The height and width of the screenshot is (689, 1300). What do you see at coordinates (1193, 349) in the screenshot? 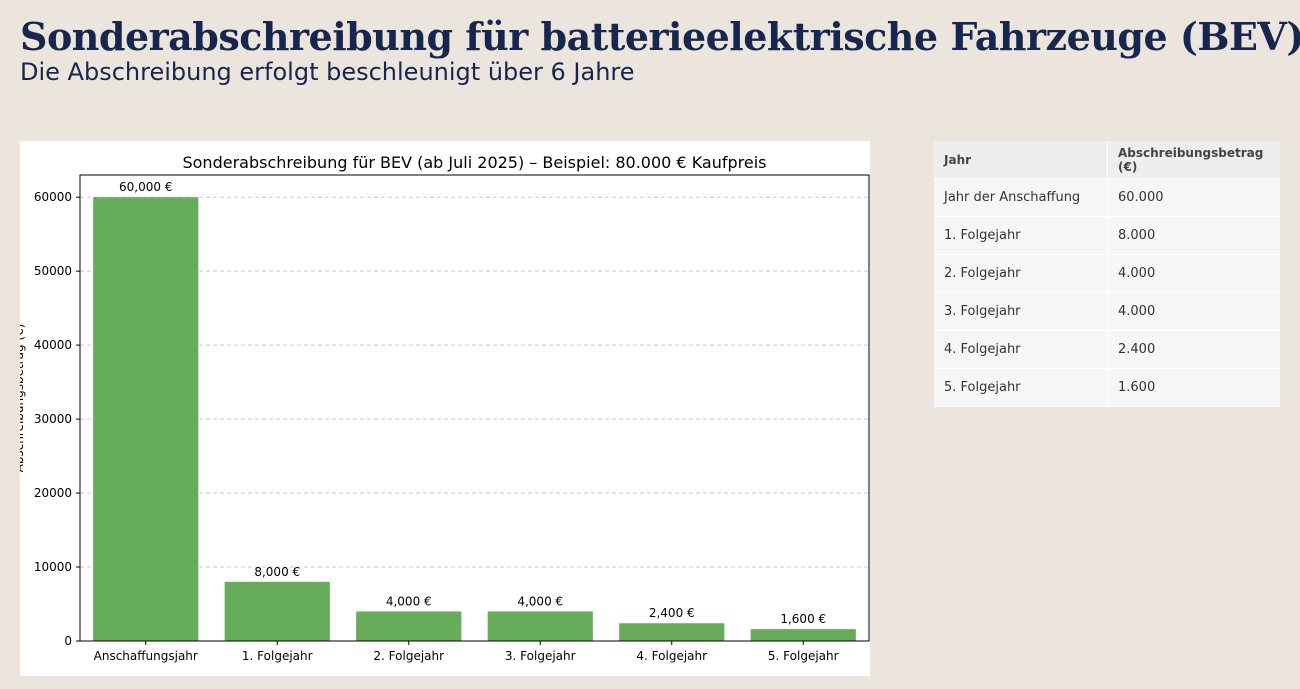
I see `table-cell-amount: 2.400` at bounding box center [1193, 349].